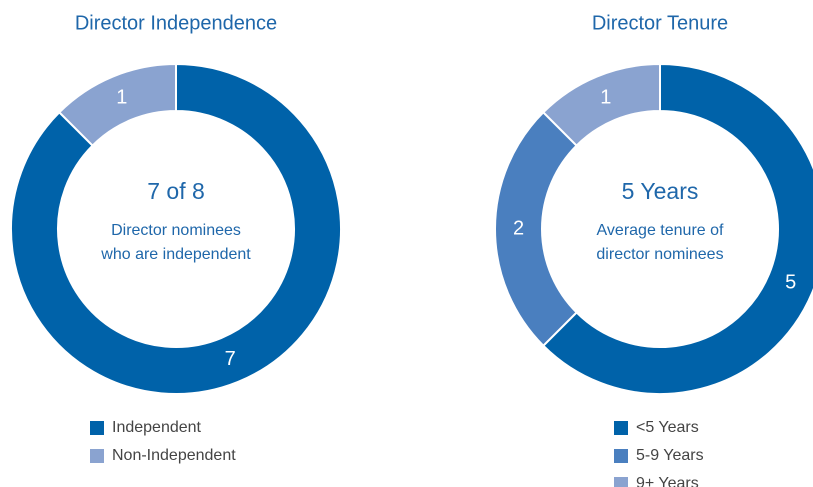 The width and height of the screenshot is (813, 487). What do you see at coordinates (660, 230) in the screenshot?
I see `center-text: Average tenure of` at bounding box center [660, 230].